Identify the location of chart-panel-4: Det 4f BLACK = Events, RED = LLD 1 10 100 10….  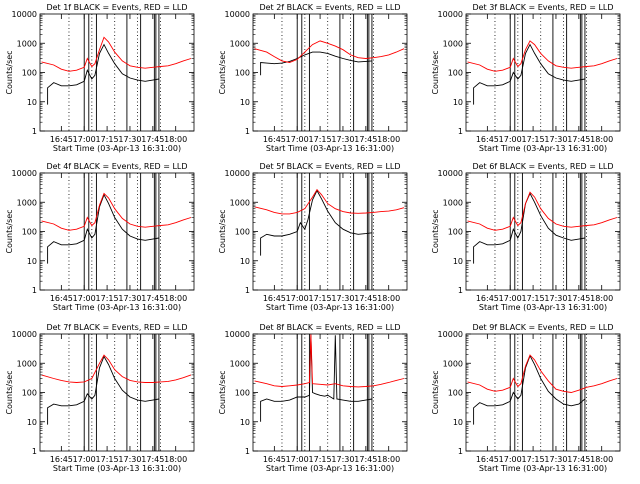
(100, 237).